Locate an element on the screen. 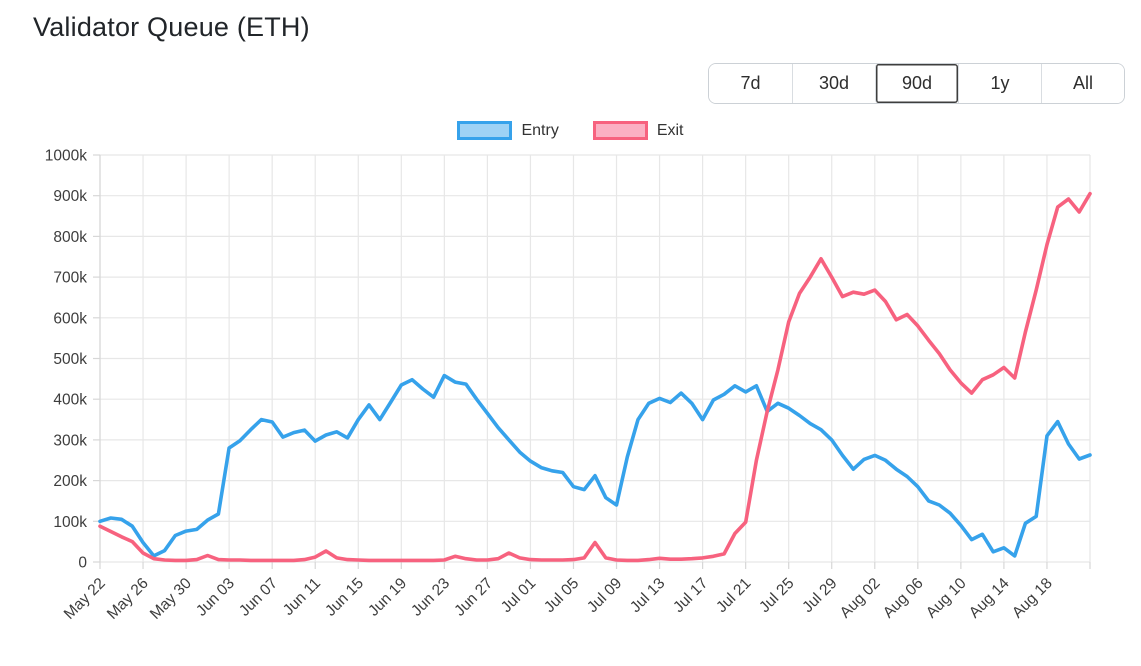  svg-text: 700k is located at coordinates (70, 278).